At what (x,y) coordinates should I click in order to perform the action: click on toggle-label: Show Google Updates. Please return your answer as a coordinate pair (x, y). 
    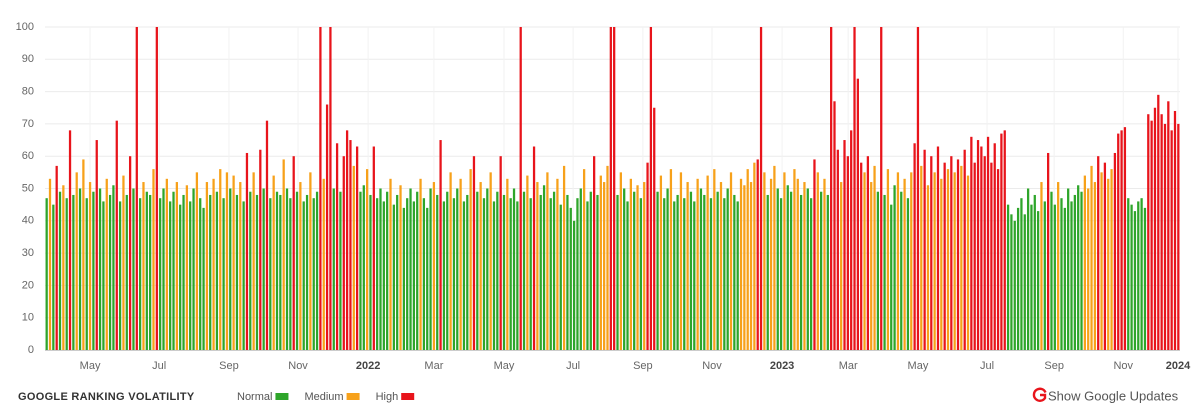
    Looking at the image, I should click on (1113, 395).